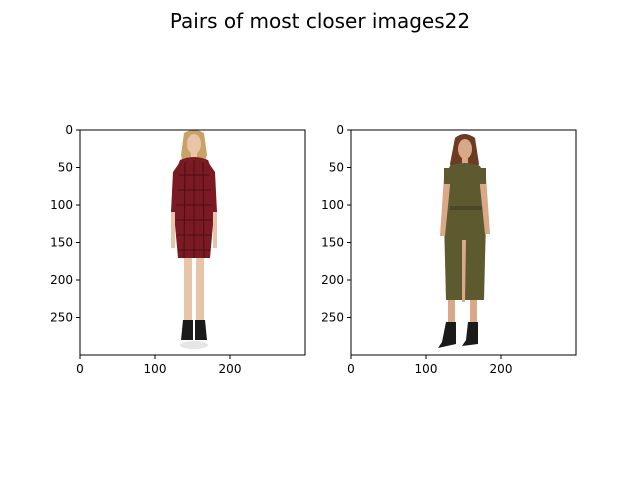  What do you see at coordinates (320, 21) in the screenshot?
I see `figure-title: Pairs of most closer images22` at bounding box center [320, 21].